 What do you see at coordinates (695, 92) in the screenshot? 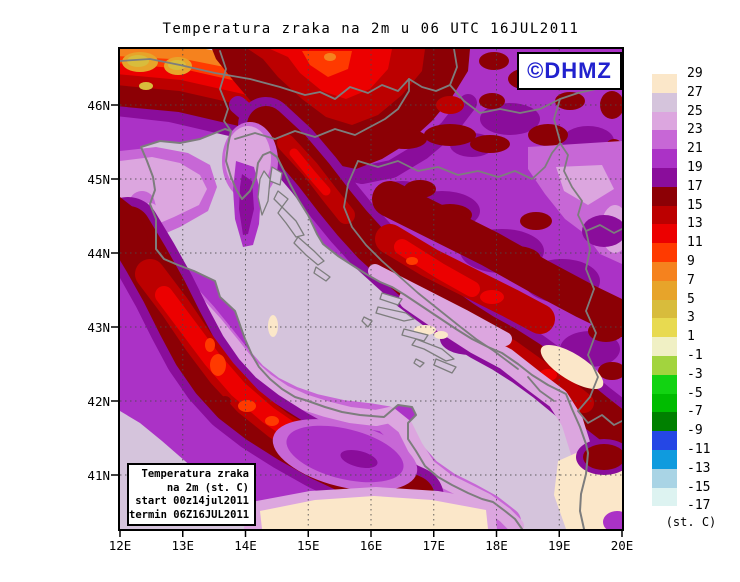
I see `legend-tick-label: 27` at bounding box center [695, 92].